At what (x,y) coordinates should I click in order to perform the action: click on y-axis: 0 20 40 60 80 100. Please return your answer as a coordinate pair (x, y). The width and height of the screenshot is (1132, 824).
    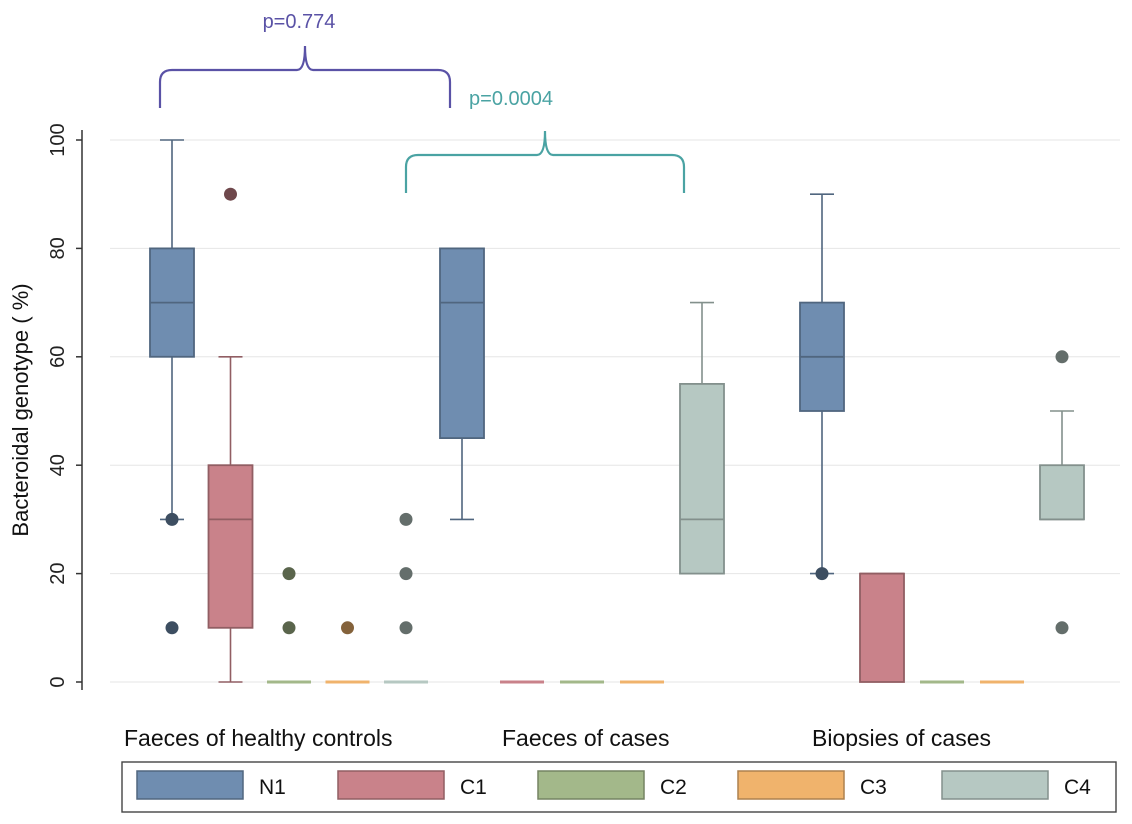
    Looking at the image, I should click on (65, 406).